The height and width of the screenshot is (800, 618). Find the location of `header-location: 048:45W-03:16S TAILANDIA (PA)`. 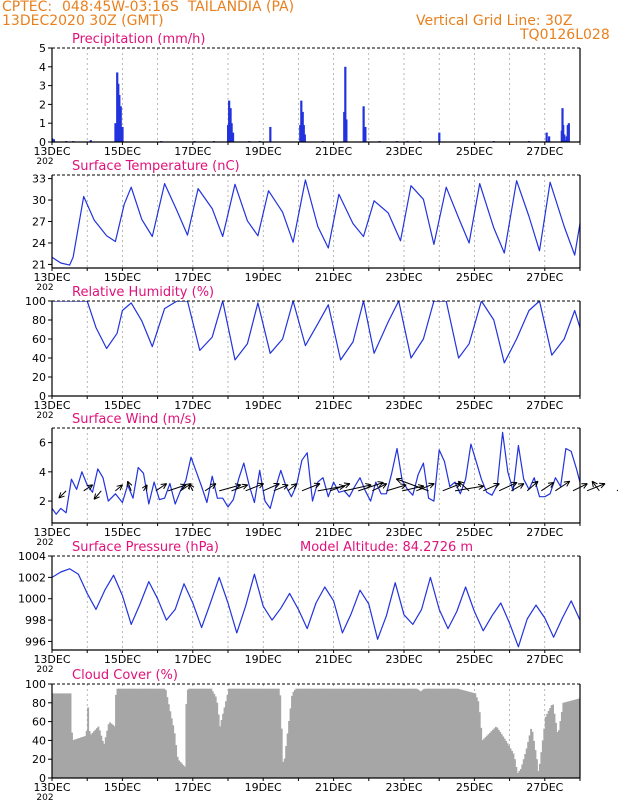

header-location: 048:45W-03:16S TAILANDIA (PA) is located at coordinates (178, 7).